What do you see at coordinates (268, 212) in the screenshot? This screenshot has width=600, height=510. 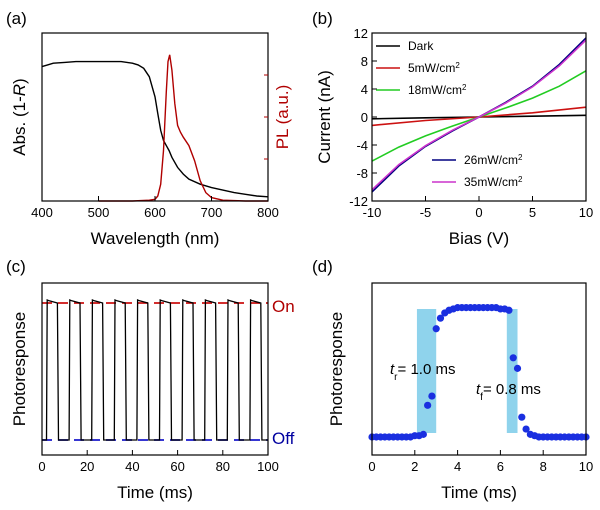 I see `x-tick-label: 800` at bounding box center [268, 212].